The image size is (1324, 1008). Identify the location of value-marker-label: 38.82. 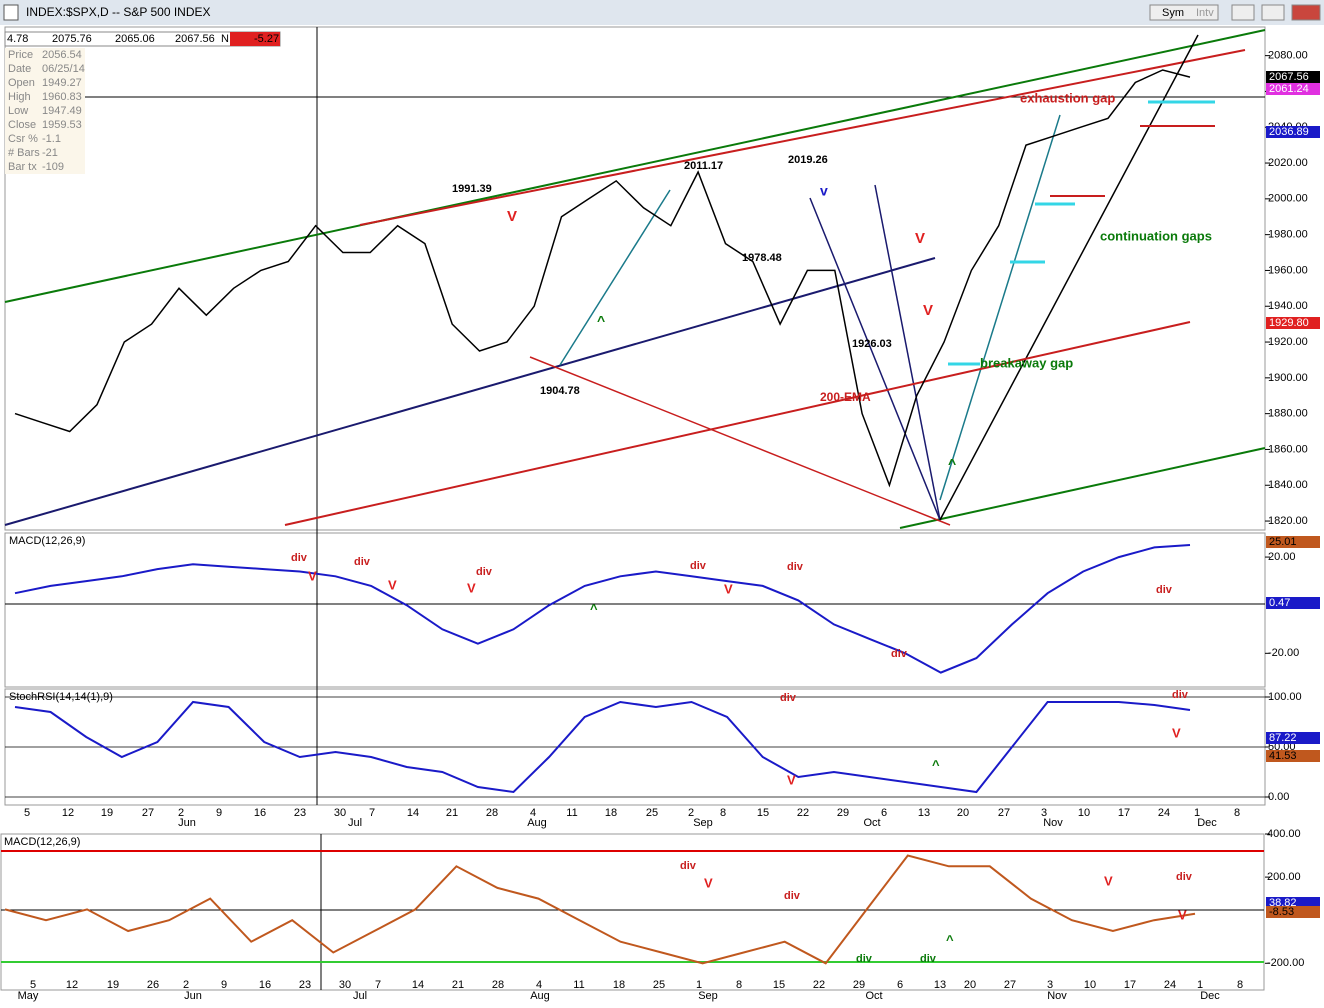
(1283, 903).